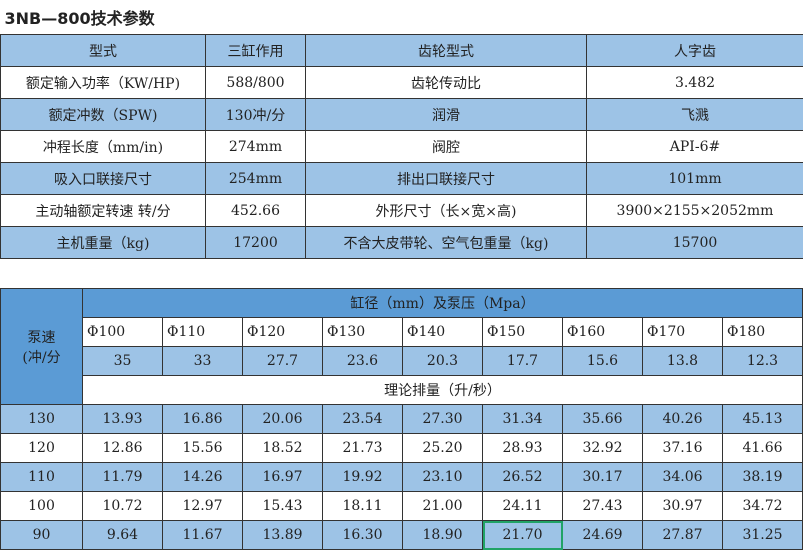 The width and height of the screenshot is (803, 554). Describe the element at coordinates (122, 506) in the screenshot. I see `flow-cell: 10.72` at that location.